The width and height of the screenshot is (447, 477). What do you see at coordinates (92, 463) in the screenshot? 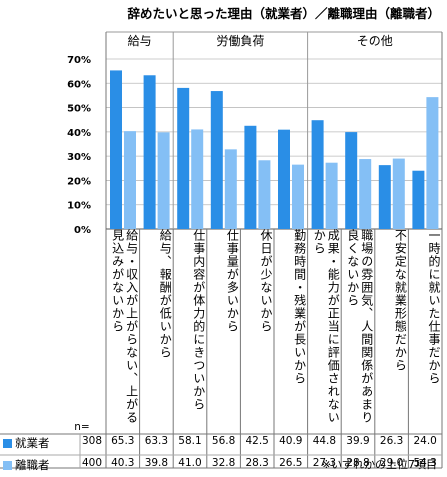
I see `n-value: 400` at bounding box center [92, 463].